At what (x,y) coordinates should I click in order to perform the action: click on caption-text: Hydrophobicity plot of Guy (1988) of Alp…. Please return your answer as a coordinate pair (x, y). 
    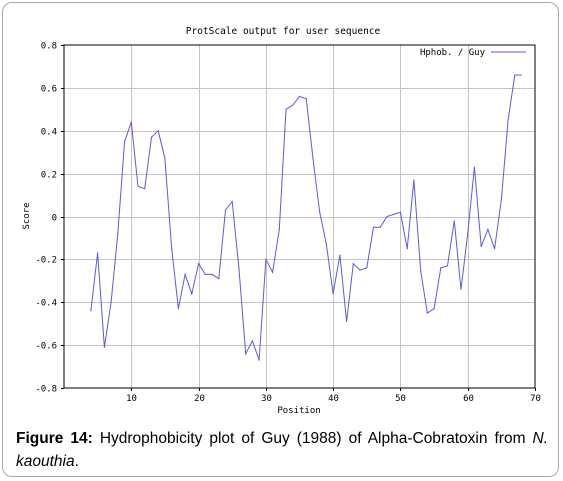
    Looking at the image, I should click on (312, 438).